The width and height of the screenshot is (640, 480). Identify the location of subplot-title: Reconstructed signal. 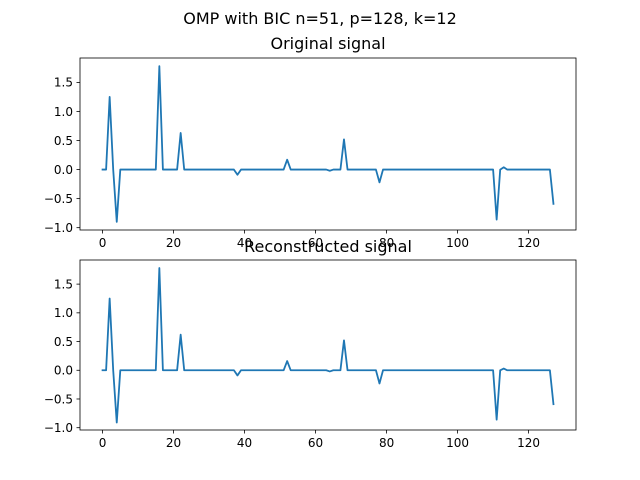
(328, 246).